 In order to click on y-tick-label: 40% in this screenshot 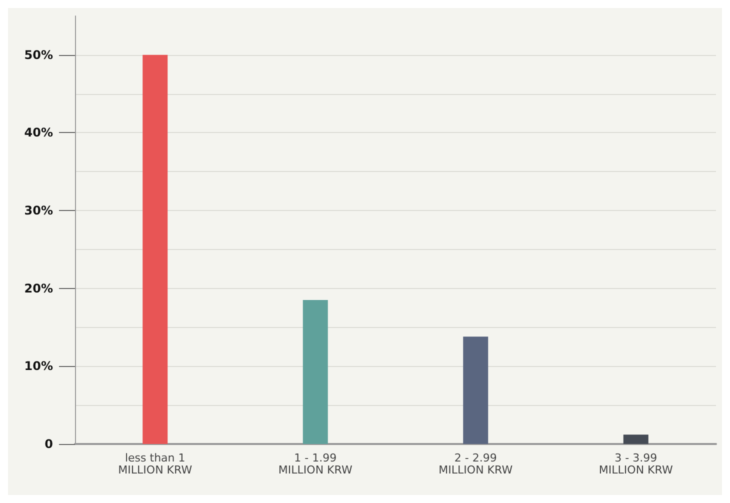, I will do `click(38, 133)`.